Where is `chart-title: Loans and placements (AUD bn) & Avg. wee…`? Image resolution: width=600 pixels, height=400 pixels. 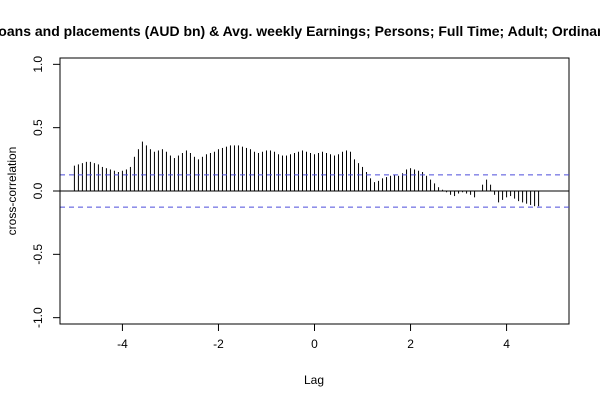 chart-title: Loans and placements (AUD bn) & Avg. wee… is located at coordinates (300, 31).